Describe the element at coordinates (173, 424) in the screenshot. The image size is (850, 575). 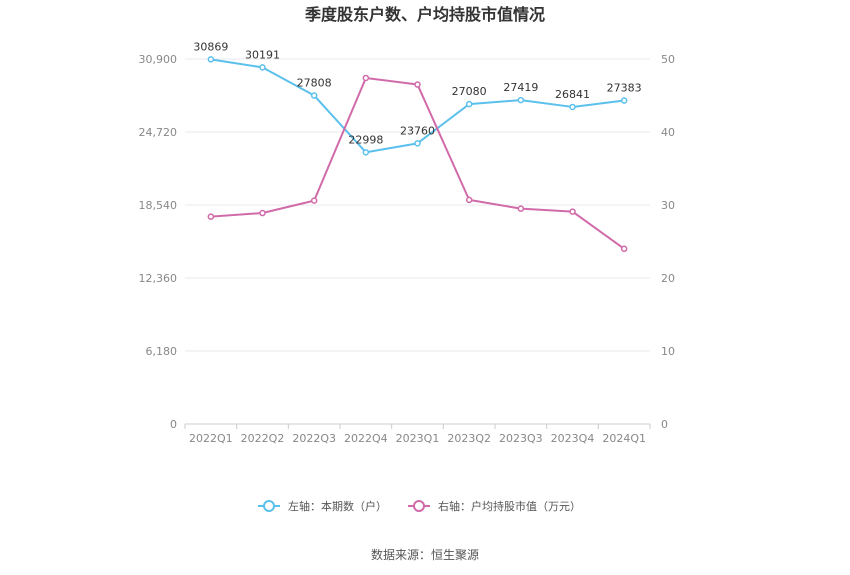
I see `left-axis-tick-label: 0` at that location.